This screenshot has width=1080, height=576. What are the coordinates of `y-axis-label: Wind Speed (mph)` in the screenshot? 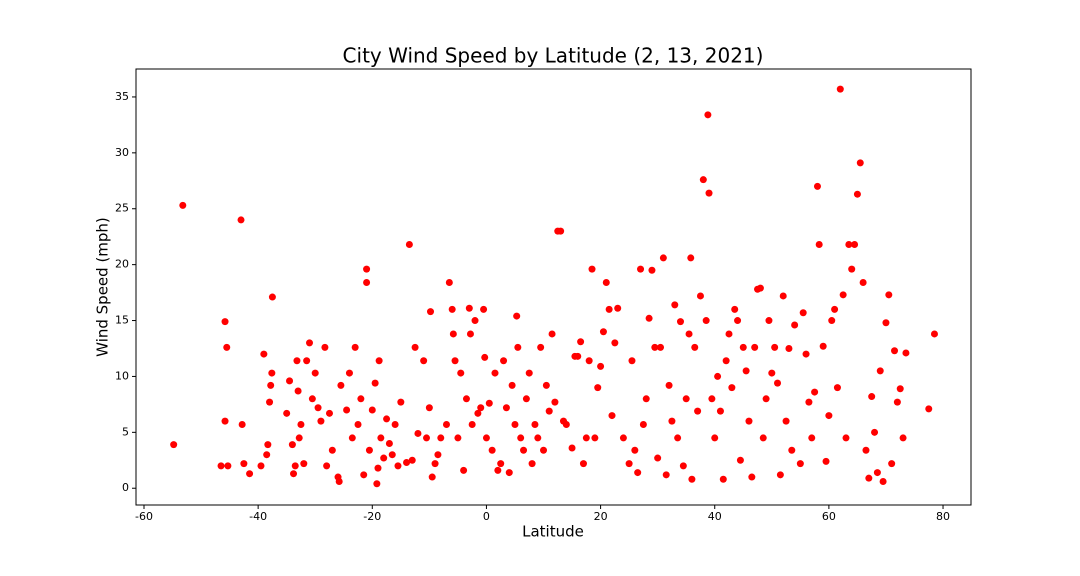 It's located at (103, 287).